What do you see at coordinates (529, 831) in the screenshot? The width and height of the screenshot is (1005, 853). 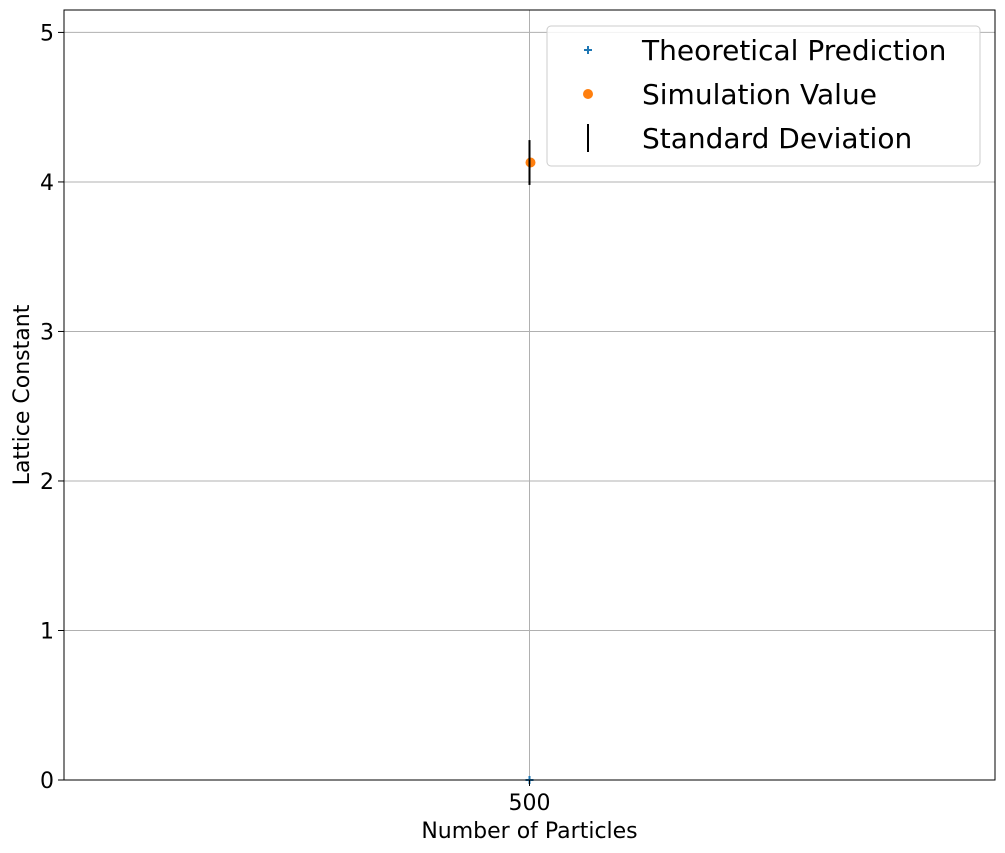 I see `x-axis-label: Number of Particles` at bounding box center [529, 831].